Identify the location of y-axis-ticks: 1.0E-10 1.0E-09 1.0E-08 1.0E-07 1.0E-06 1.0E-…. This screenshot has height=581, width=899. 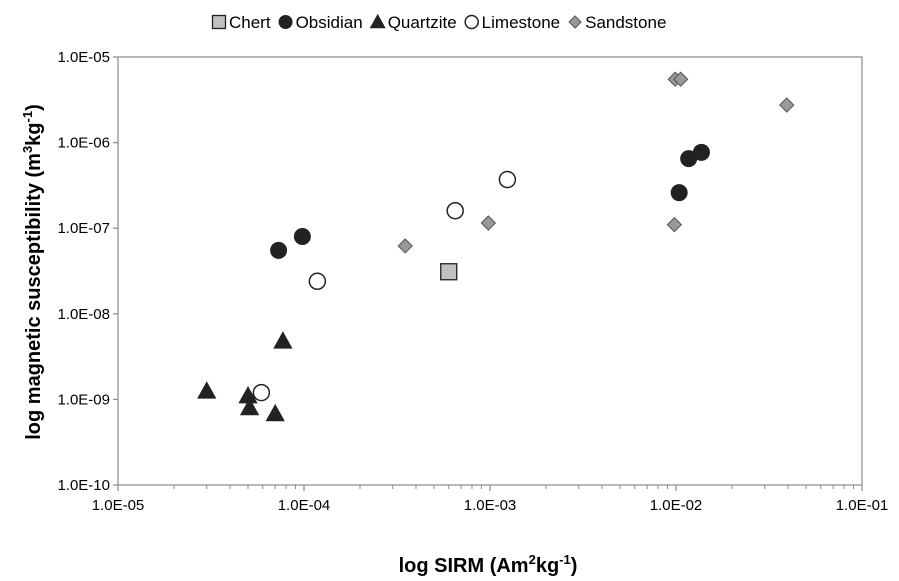
(87, 271).